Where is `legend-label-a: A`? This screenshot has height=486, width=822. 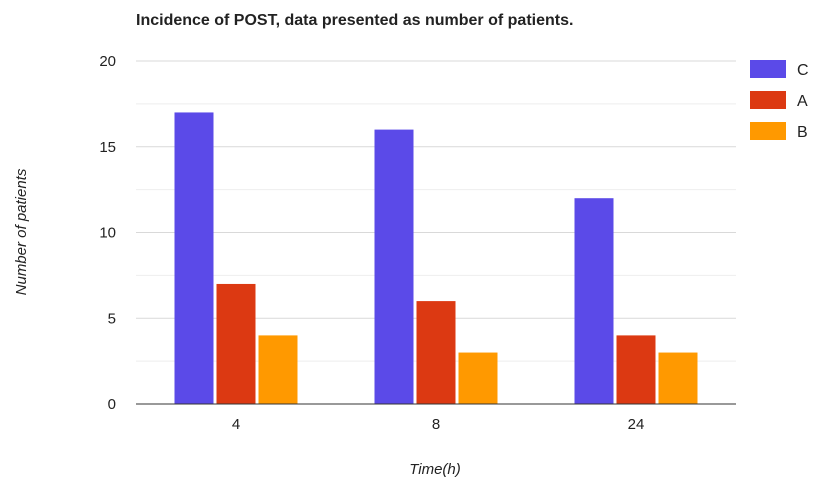 legend-label-a: A is located at coordinates (802, 101).